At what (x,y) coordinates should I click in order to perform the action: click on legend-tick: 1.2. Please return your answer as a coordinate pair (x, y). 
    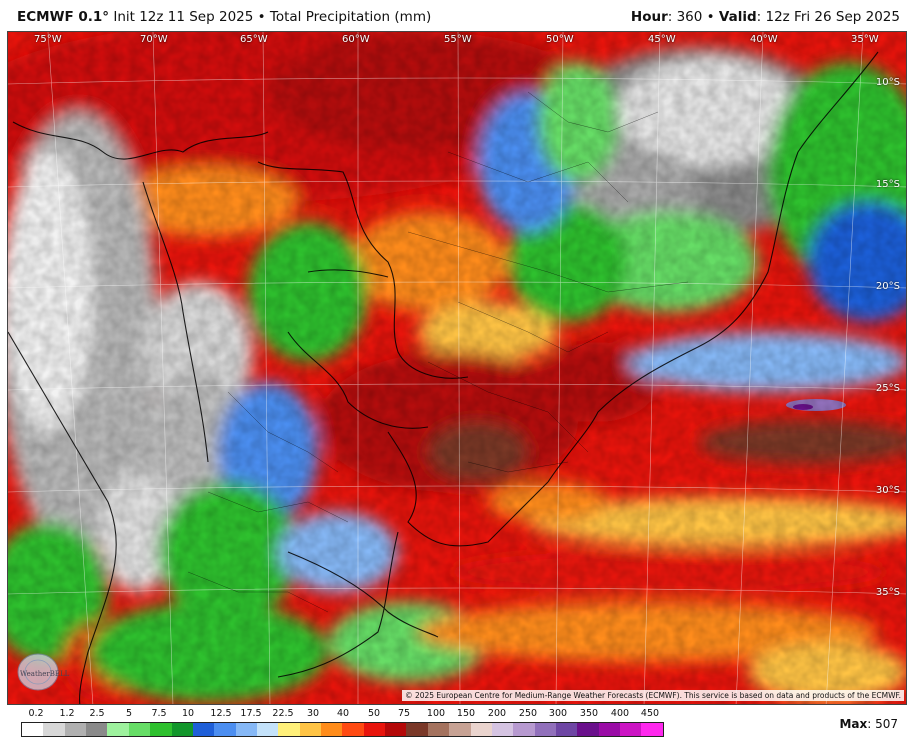
    Looking at the image, I should click on (67, 713).